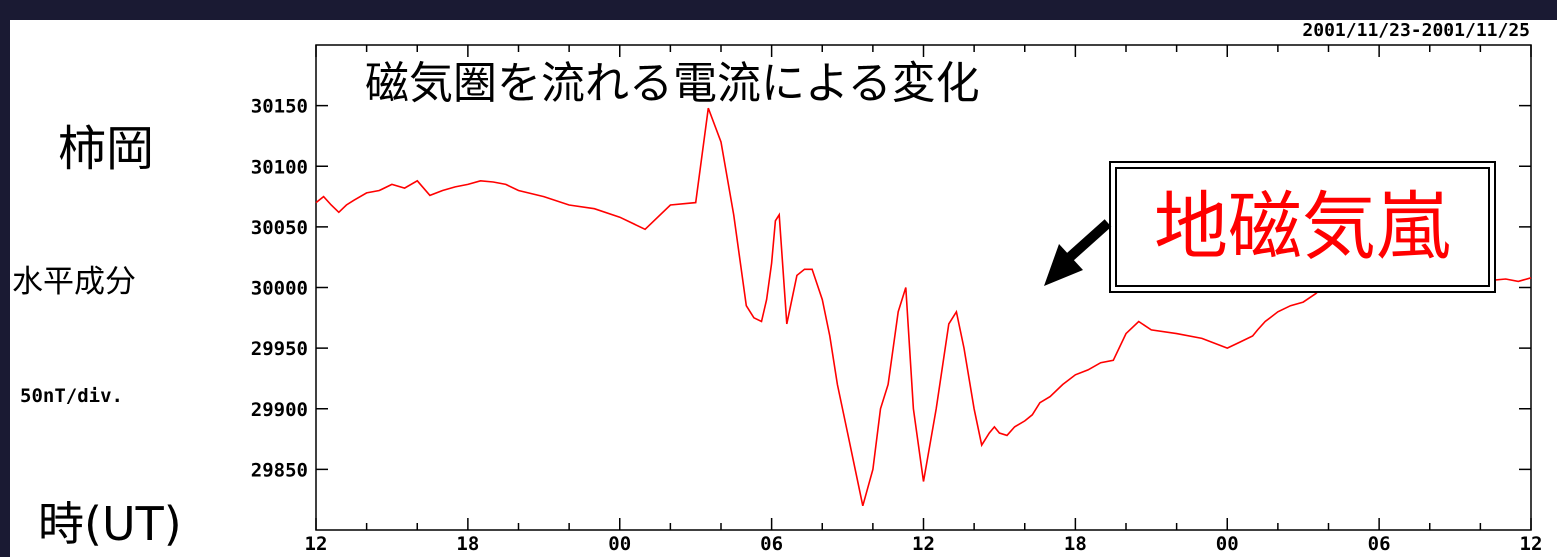  I want to click on arrow-icon, so click(1078, 252).